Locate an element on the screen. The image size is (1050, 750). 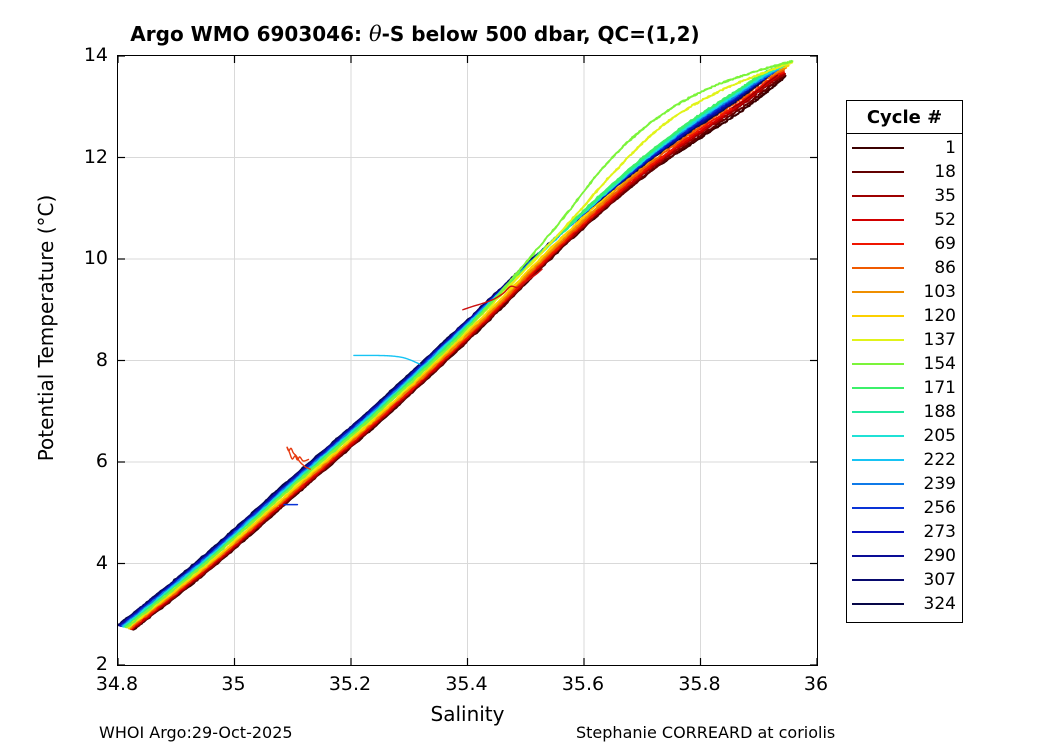
legend-item-label: 86 is located at coordinates (945, 267).